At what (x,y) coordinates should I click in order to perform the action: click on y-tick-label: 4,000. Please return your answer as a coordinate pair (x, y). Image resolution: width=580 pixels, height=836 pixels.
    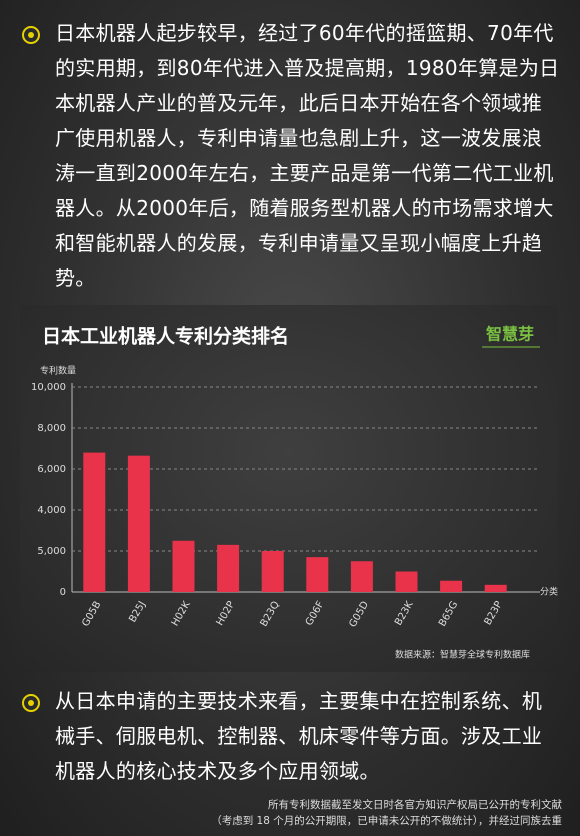
    Looking at the image, I should click on (51, 510).